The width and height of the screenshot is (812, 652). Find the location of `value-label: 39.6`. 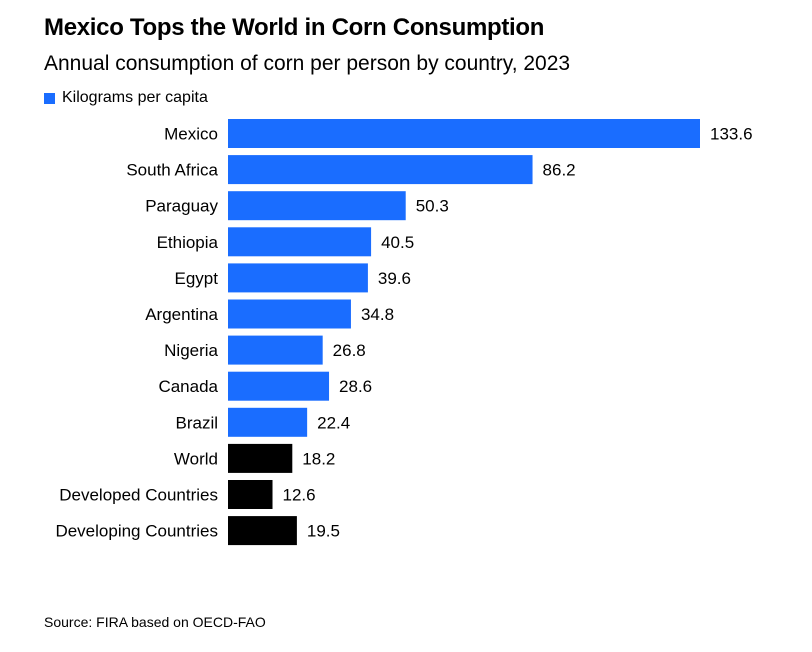

value-label: 39.6 is located at coordinates (394, 278).